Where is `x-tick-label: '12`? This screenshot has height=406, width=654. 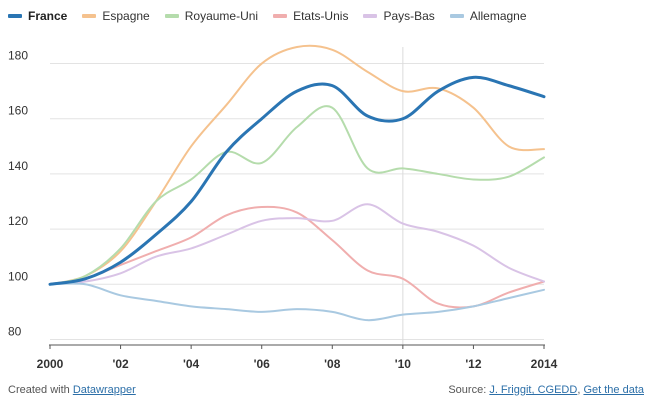 x-tick-label: '12 is located at coordinates (473, 364).